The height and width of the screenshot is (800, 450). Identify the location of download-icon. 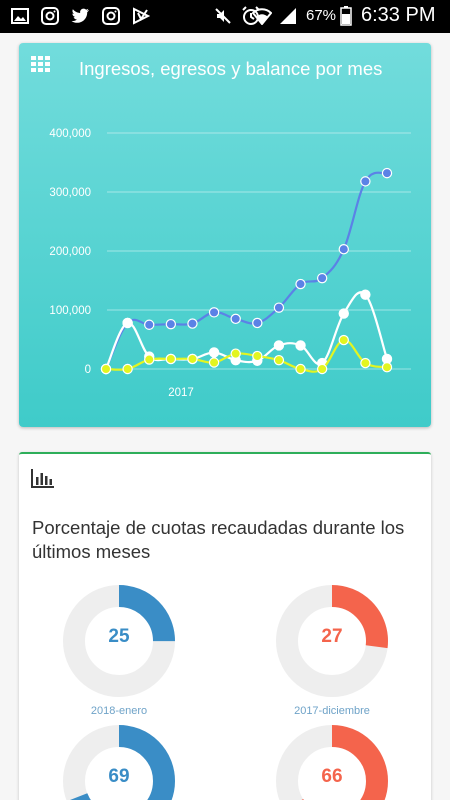
(141, 16).